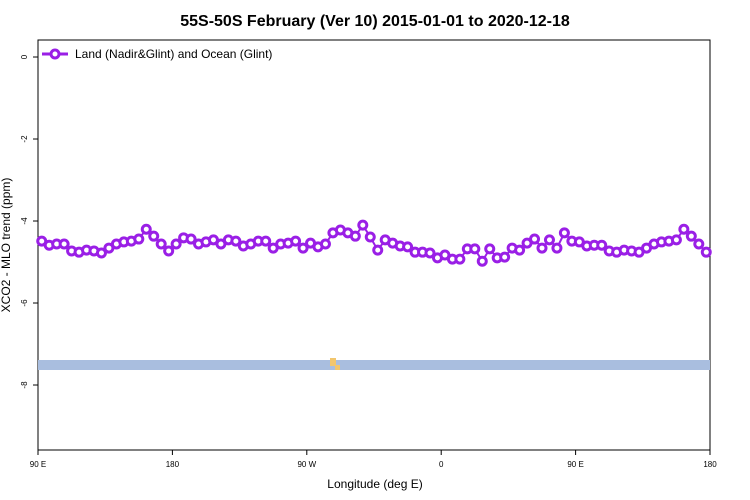  Describe the element at coordinates (173, 54) in the screenshot. I see `legend-label: Land (Nadir&Glint) and Ocean (Glint)` at that location.